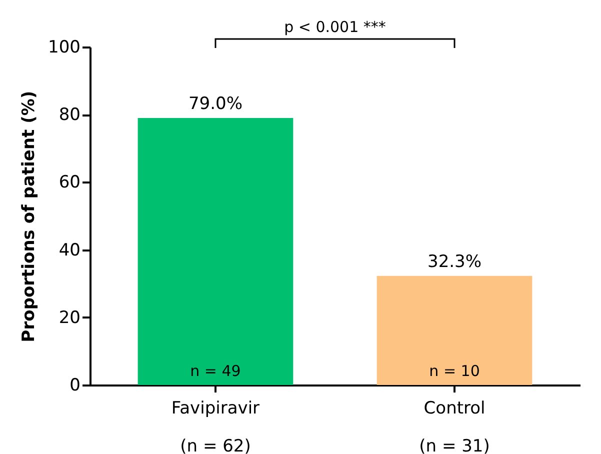  Describe the element at coordinates (455, 262) in the screenshot. I see `data-label: 32.3%` at that location.